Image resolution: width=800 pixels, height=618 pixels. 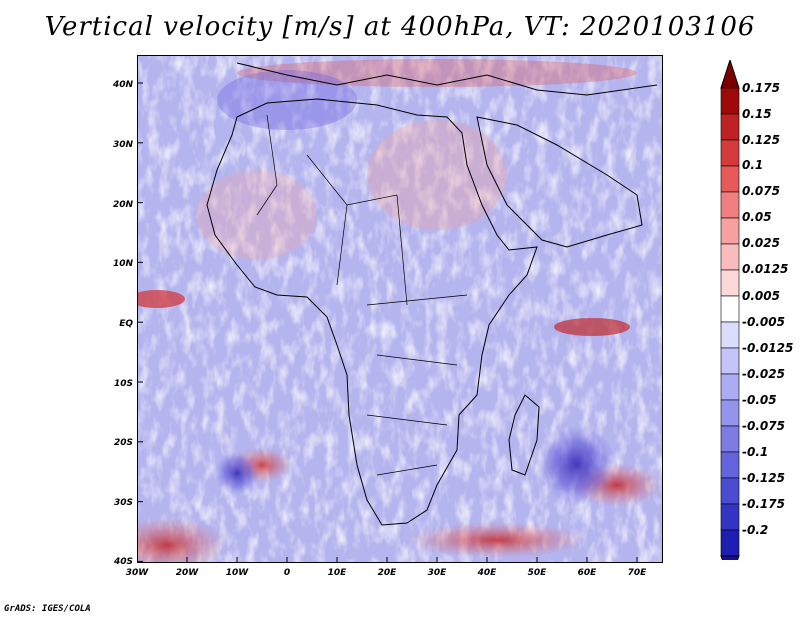 What do you see at coordinates (761, 140) in the screenshot?
I see `colorbar-label: 0.125` at bounding box center [761, 140].